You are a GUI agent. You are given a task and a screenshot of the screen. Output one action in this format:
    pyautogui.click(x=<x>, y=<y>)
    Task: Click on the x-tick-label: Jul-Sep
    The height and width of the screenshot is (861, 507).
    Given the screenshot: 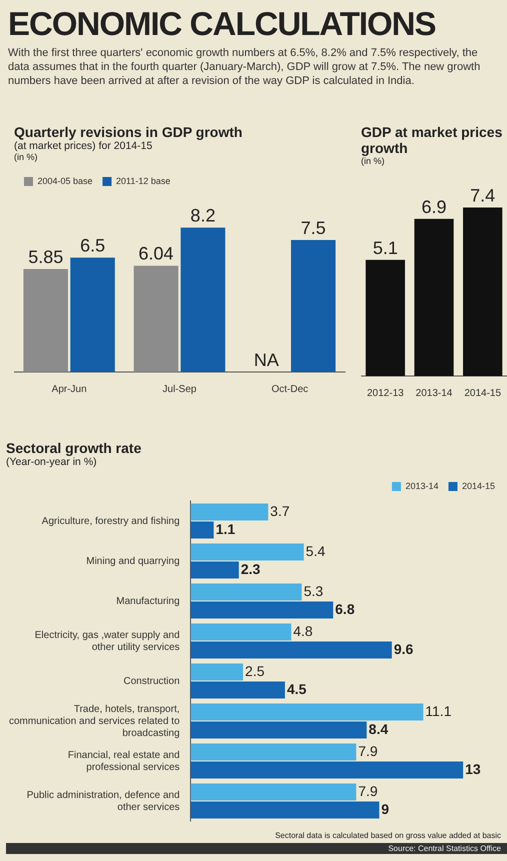 What is the action you would take?
    pyautogui.click(x=179, y=389)
    